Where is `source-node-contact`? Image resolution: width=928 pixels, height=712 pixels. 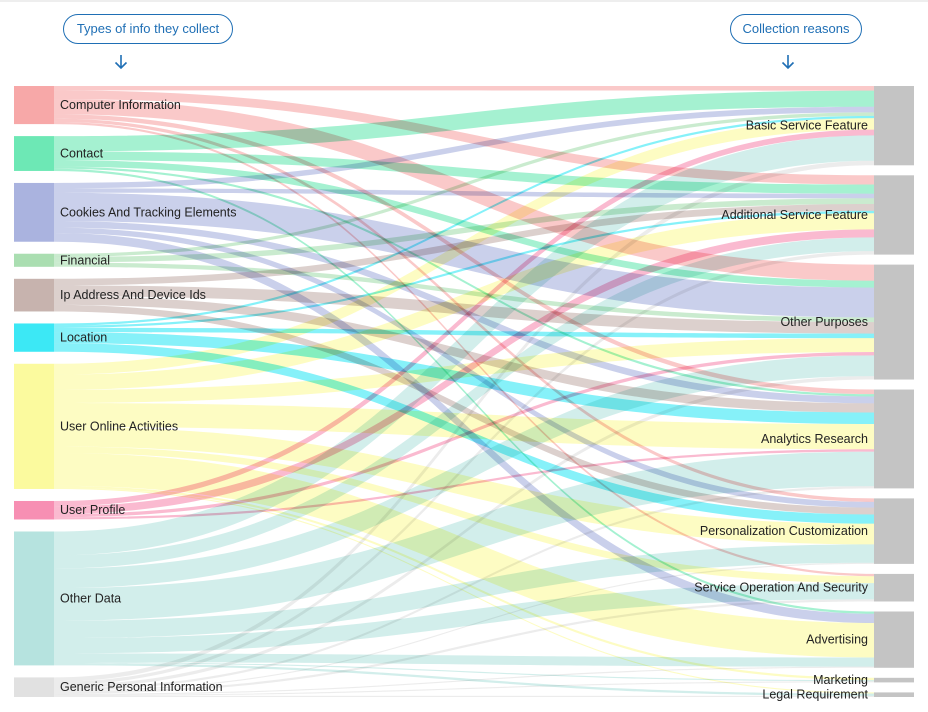 source-node-contact is located at coordinates (34, 153).